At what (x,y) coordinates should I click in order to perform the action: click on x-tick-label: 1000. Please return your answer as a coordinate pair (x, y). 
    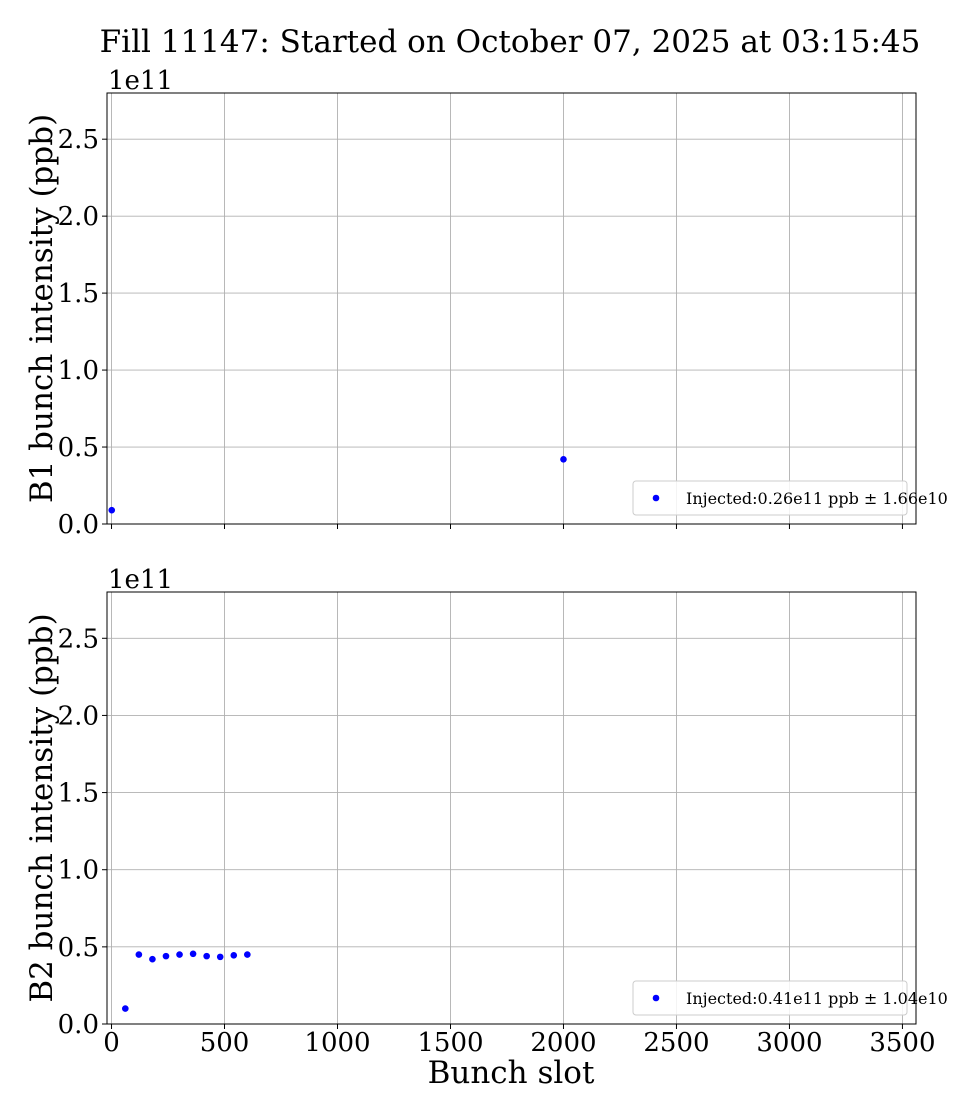
    Looking at the image, I should click on (337, 1043).